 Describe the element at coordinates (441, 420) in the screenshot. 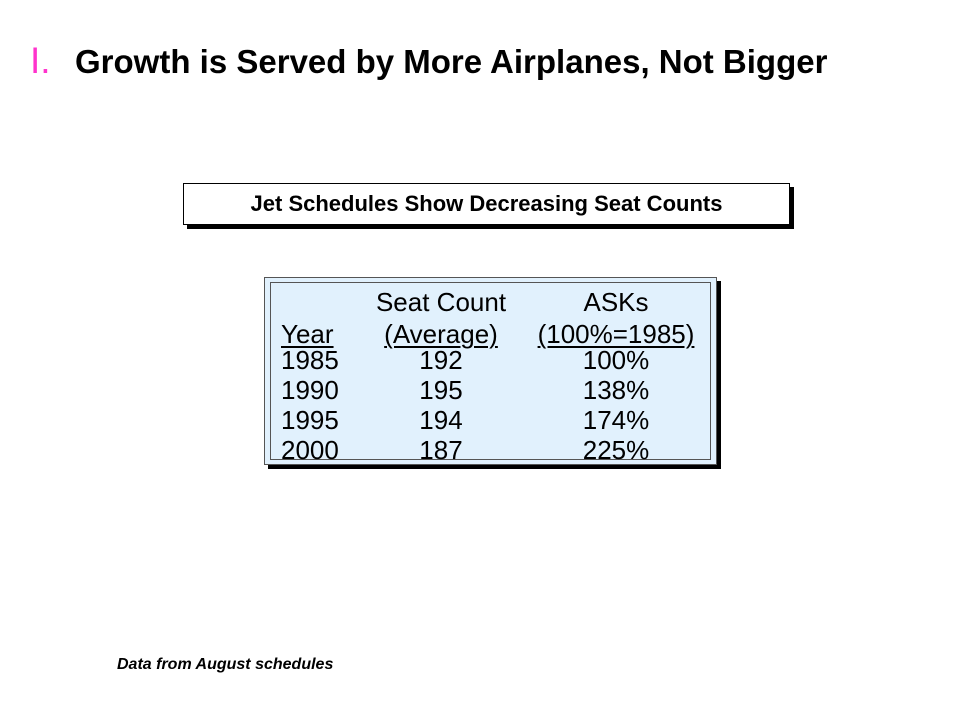

I see `table-row-seat: 194` at that location.